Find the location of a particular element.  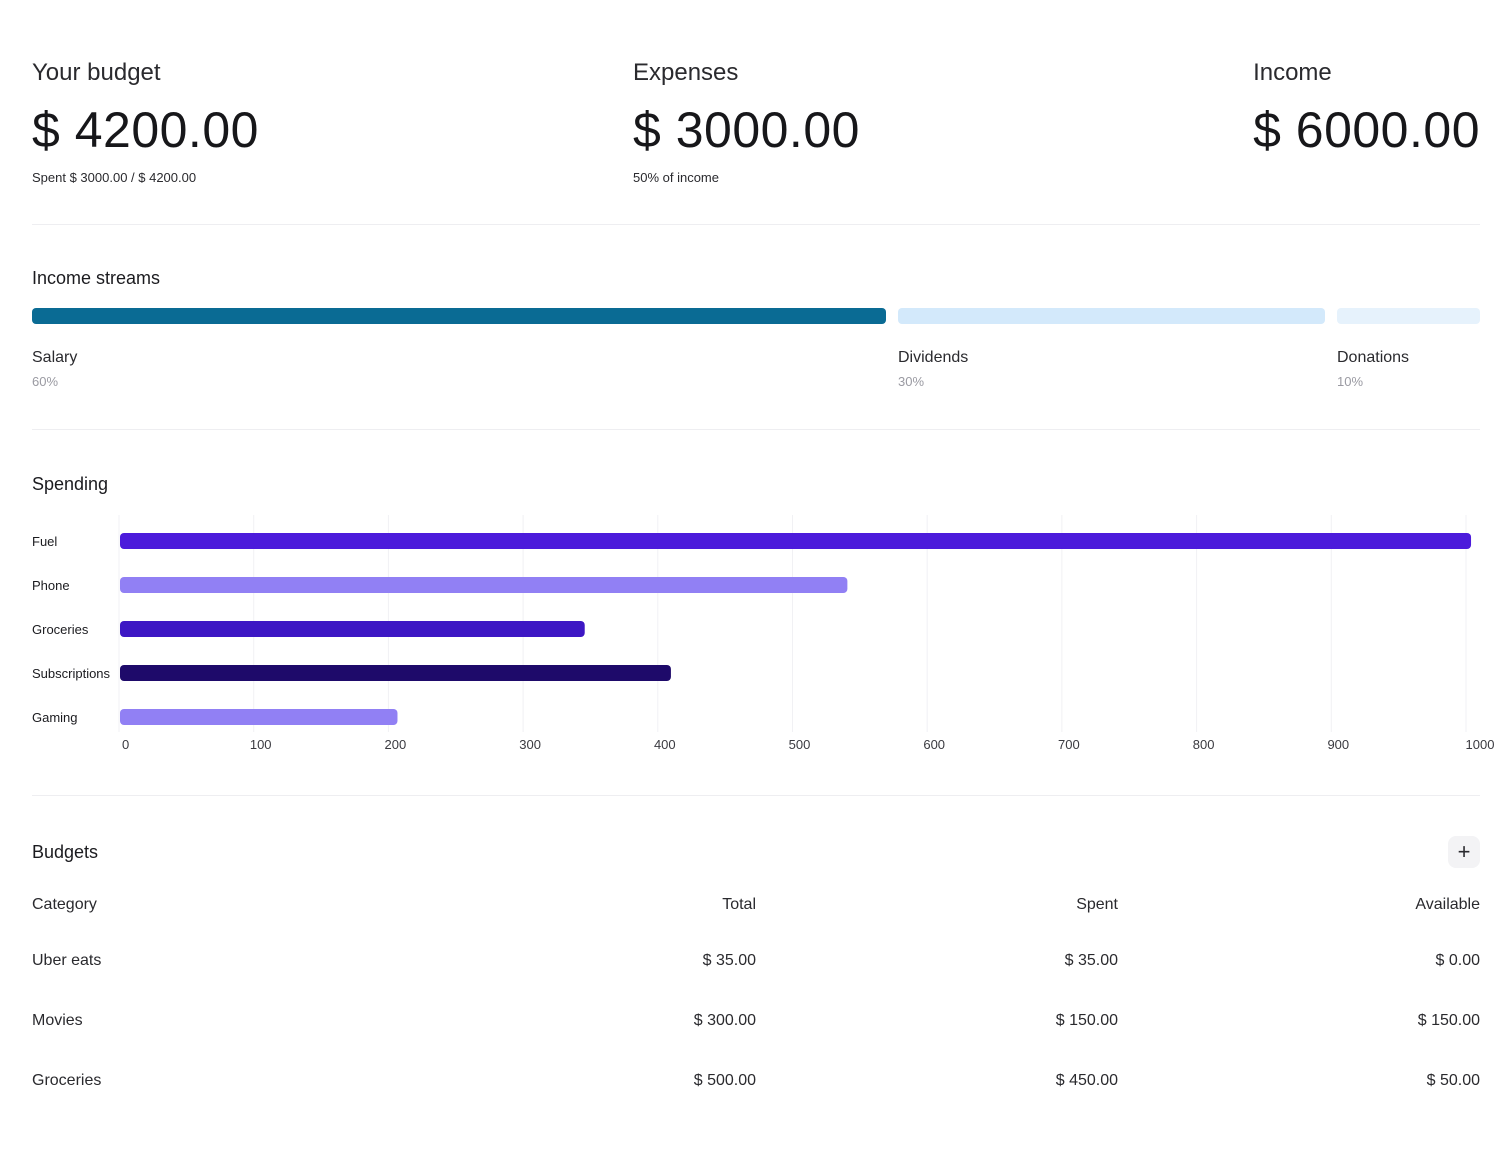

bar-groceries is located at coordinates (352, 629).